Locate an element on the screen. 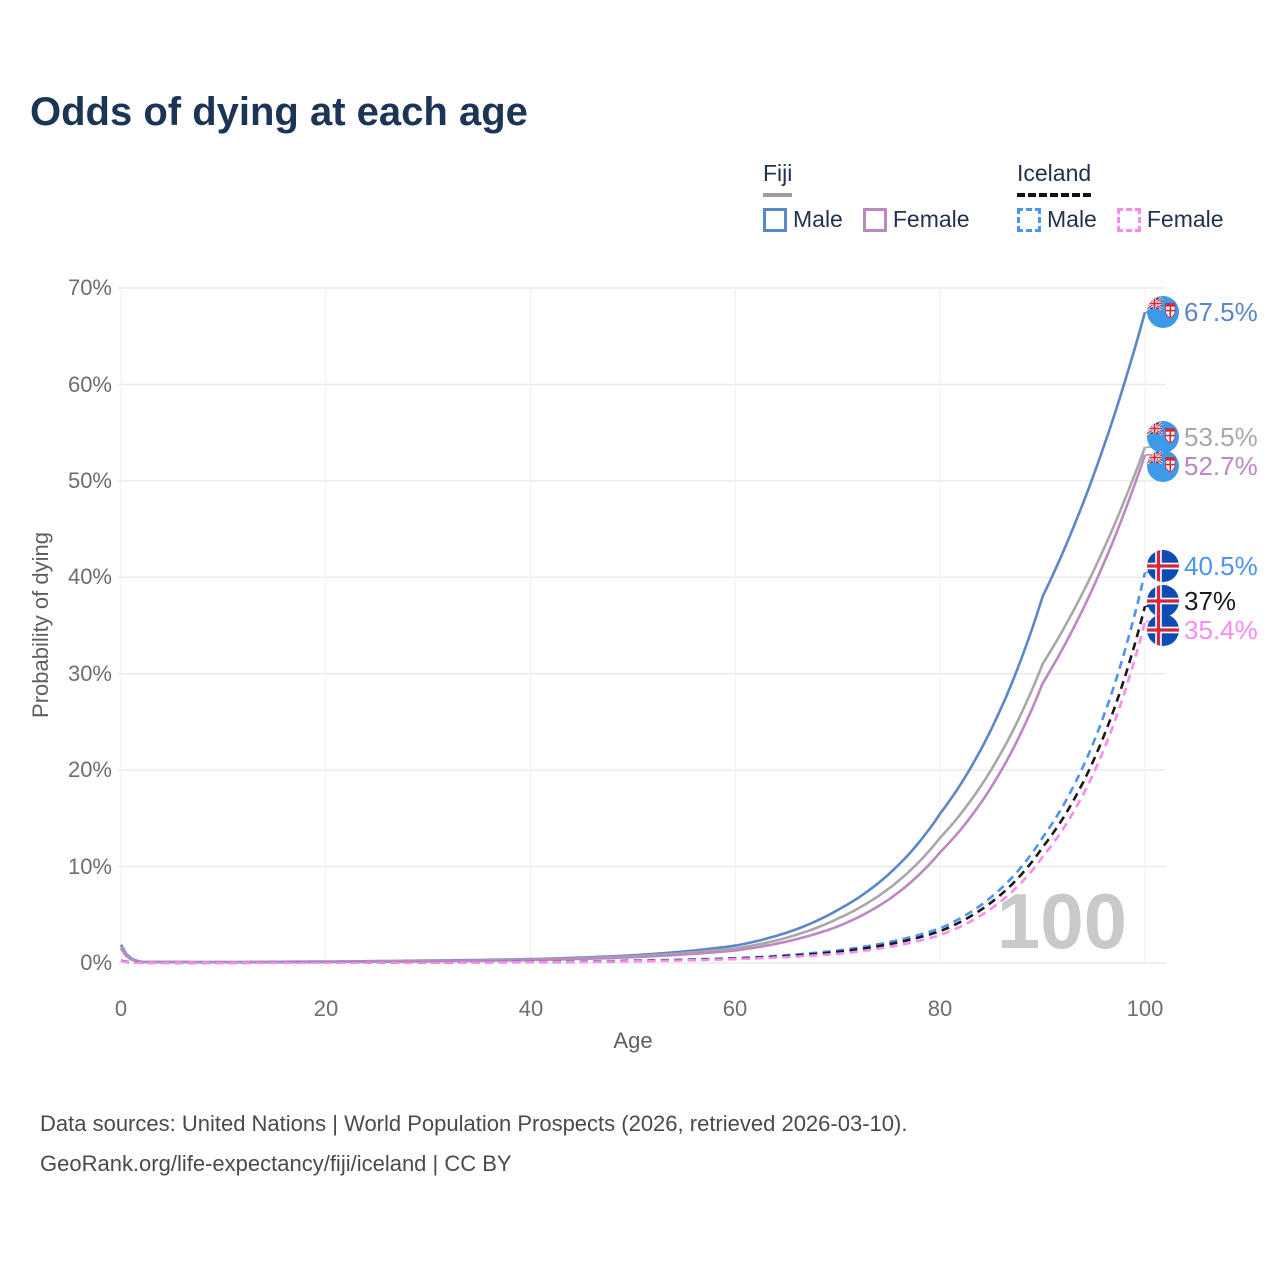 The width and height of the screenshot is (1280, 1280). end-label-iceland-both: 37% is located at coordinates (1191, 601).